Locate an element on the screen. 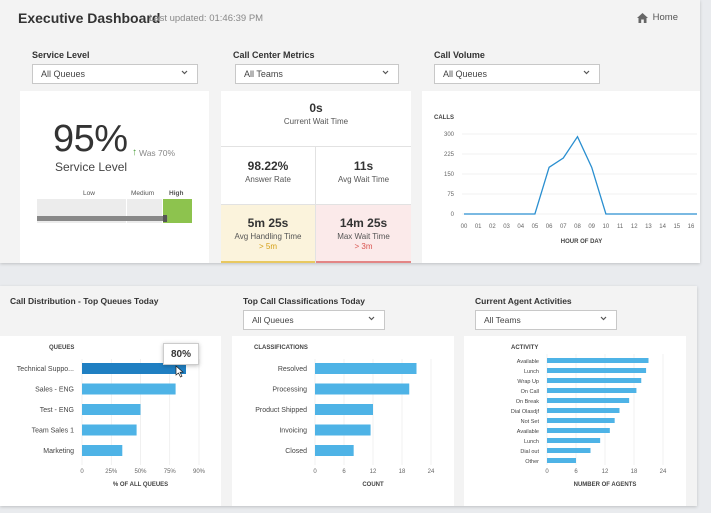 The width and height of the screenshot is (711, 513). avg-wait-label: Avg Wait Time is located at coordinates (363, 179).